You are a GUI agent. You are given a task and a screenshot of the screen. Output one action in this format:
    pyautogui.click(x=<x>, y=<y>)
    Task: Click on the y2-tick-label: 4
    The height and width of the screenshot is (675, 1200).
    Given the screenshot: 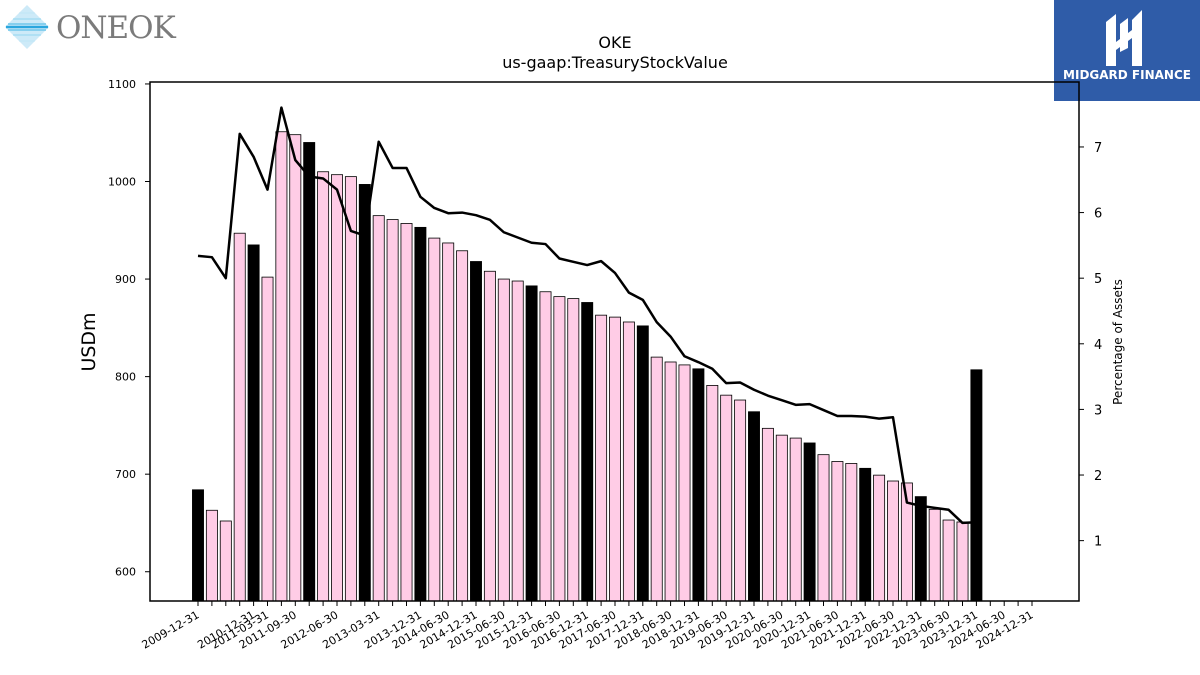 What is the action you would take?
    pyautogui.click(x=1098, y=345)
    